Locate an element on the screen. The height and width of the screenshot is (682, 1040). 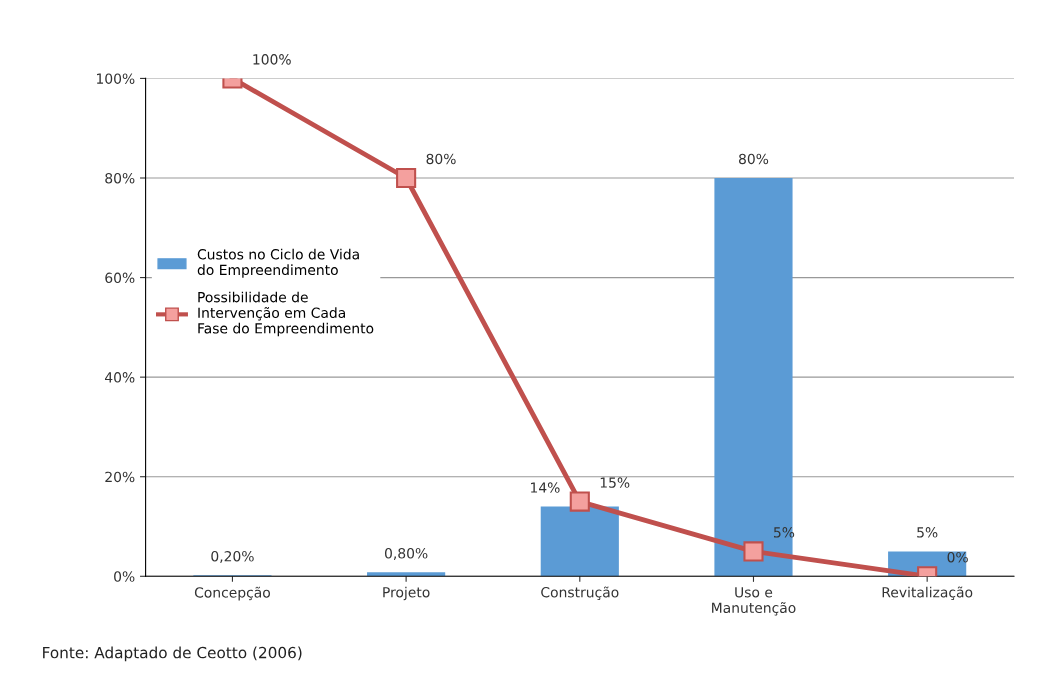
legend-label: Custos no Ciclo de Vida do Empreendimento is located at coordinates (278, 263).